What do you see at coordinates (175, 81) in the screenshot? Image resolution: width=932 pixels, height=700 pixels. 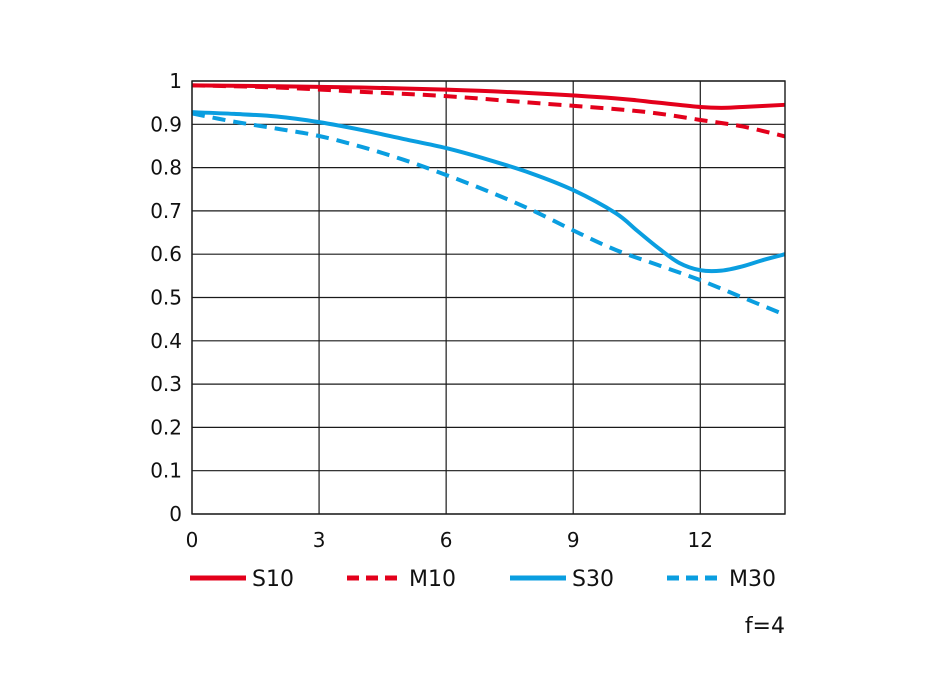 I see `y-tick-label: 1` at bounding box center [175, 81].